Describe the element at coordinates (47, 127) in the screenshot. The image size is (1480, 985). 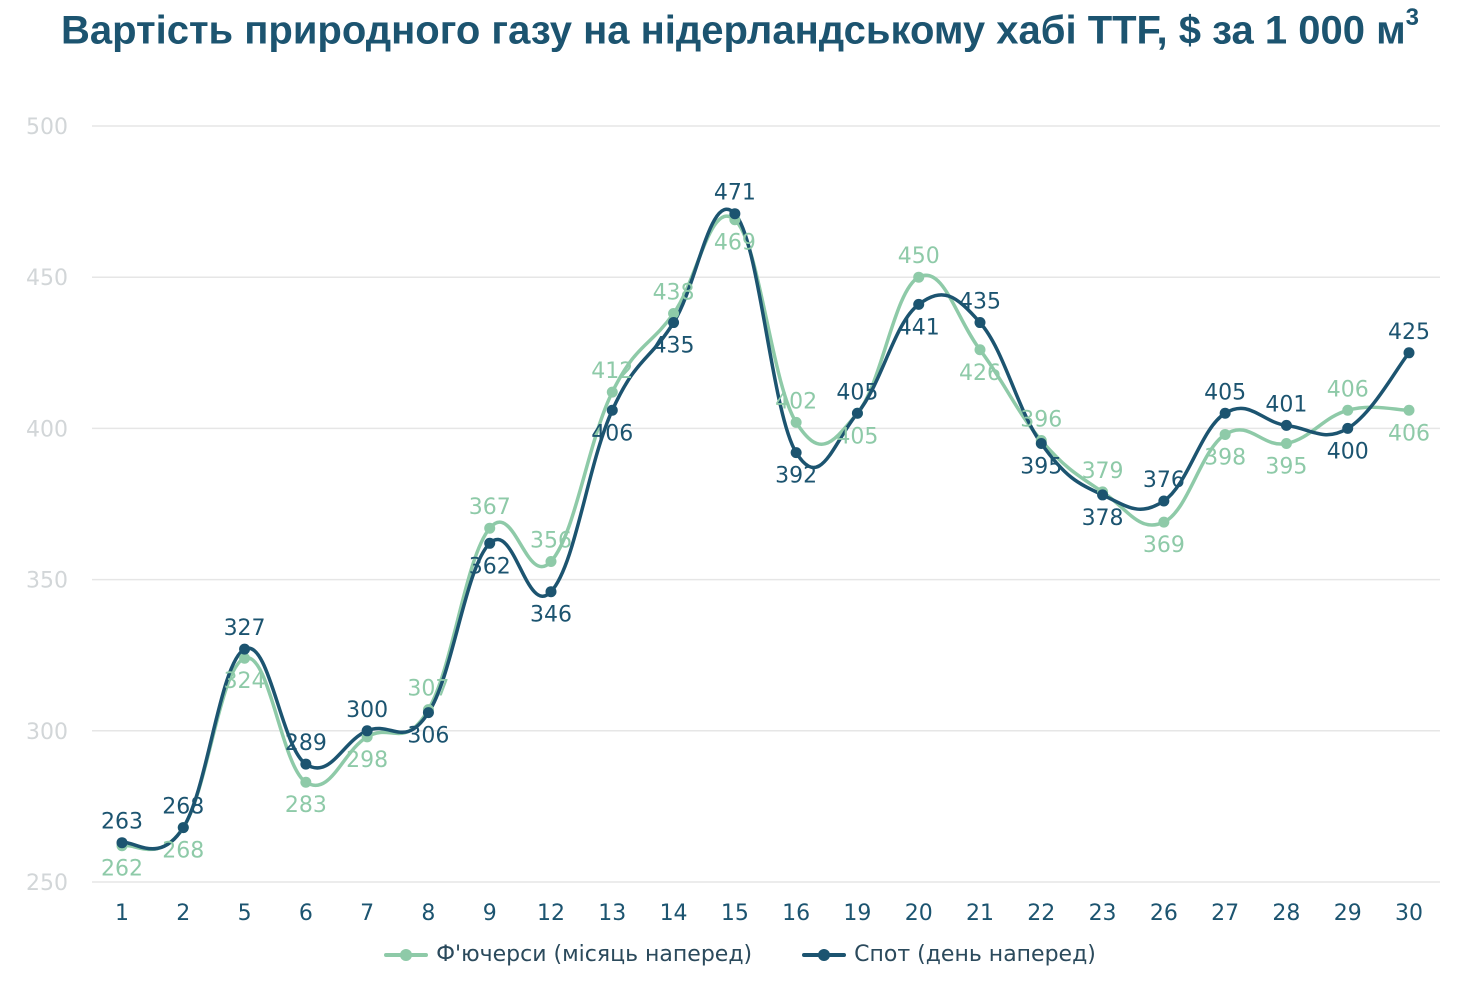
I see `y-tick-label: 500` at that location.